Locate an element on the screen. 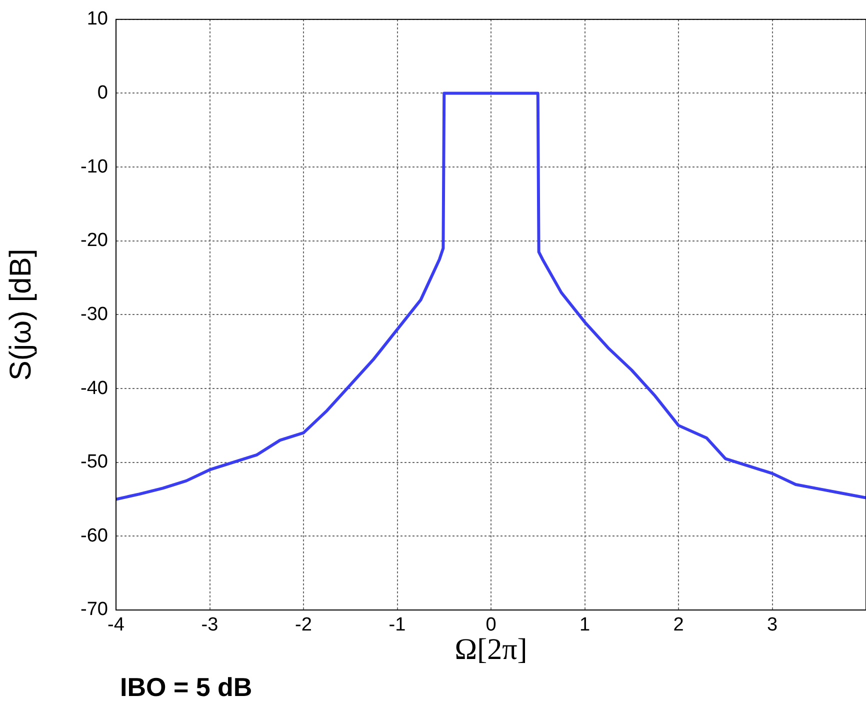  text: IBO = 5 dB is located at coordinates (186, 687).